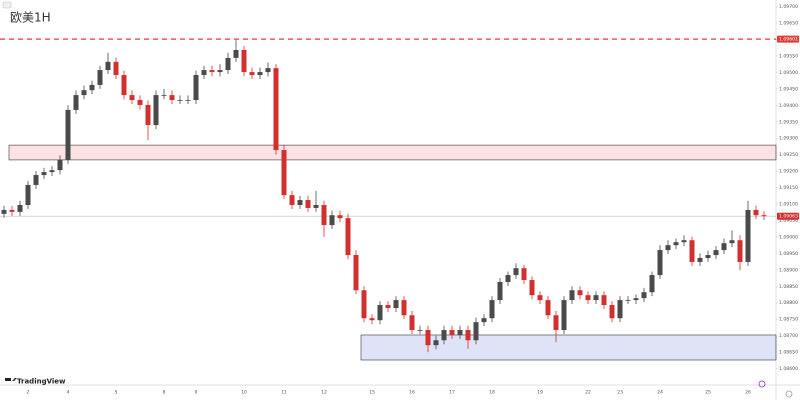 This screenshot has width=800, height=400. What do you see at coordinates (708, 393) in the screenshot?
I see `x-tick-label: 25` at bounding box center [708, 393].